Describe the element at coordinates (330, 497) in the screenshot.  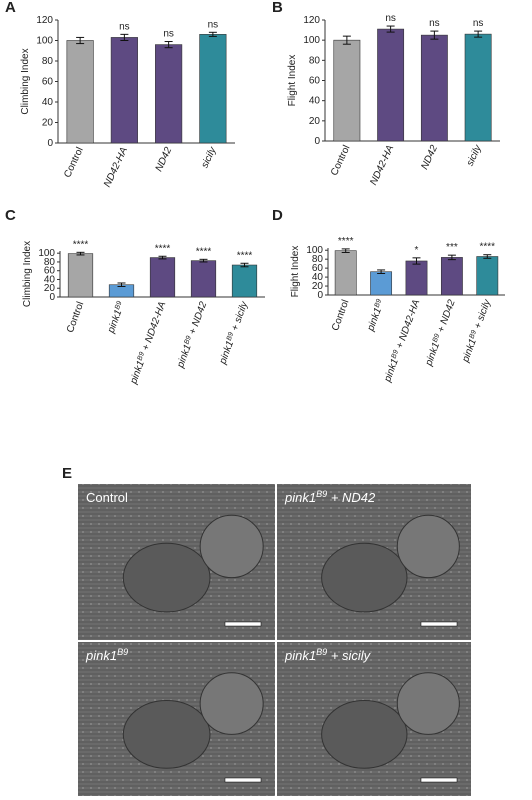
I see `image-label: pink1B9 + ND42` at that location.